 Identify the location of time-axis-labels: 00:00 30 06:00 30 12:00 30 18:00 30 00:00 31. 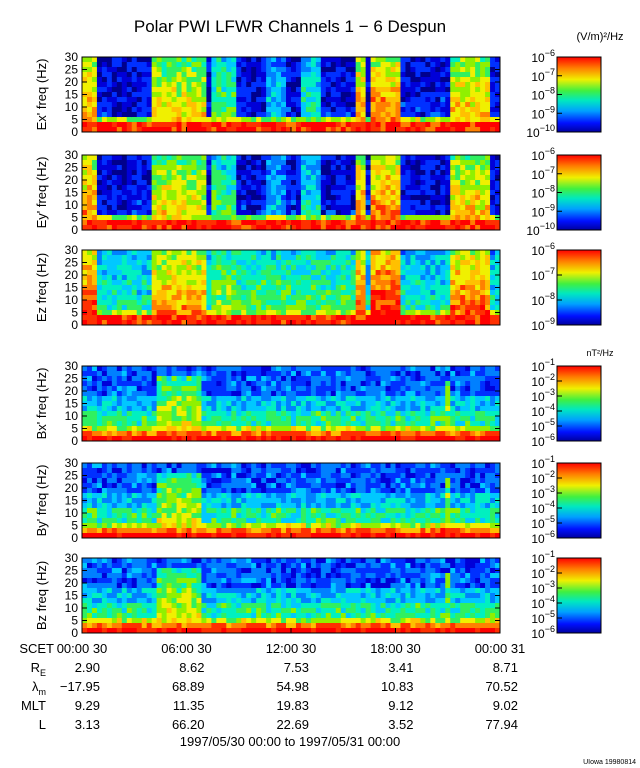
(291, 648).